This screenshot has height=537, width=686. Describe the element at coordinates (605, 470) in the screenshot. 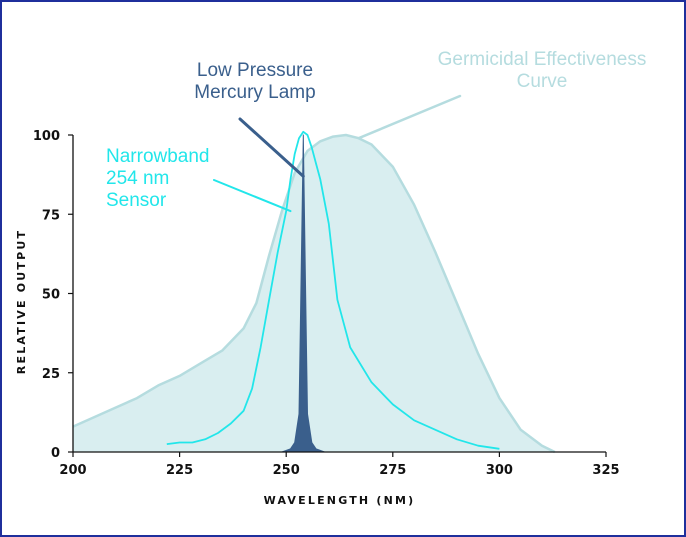

I see `x-tick-label: 325` at that location.